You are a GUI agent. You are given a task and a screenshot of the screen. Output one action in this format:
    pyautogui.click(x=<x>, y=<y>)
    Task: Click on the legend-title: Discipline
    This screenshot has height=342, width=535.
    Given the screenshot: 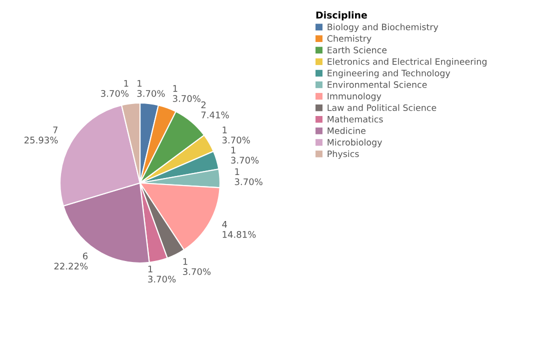 What is the action you would take?
    pyautogui.click(x=341, y=15)
    